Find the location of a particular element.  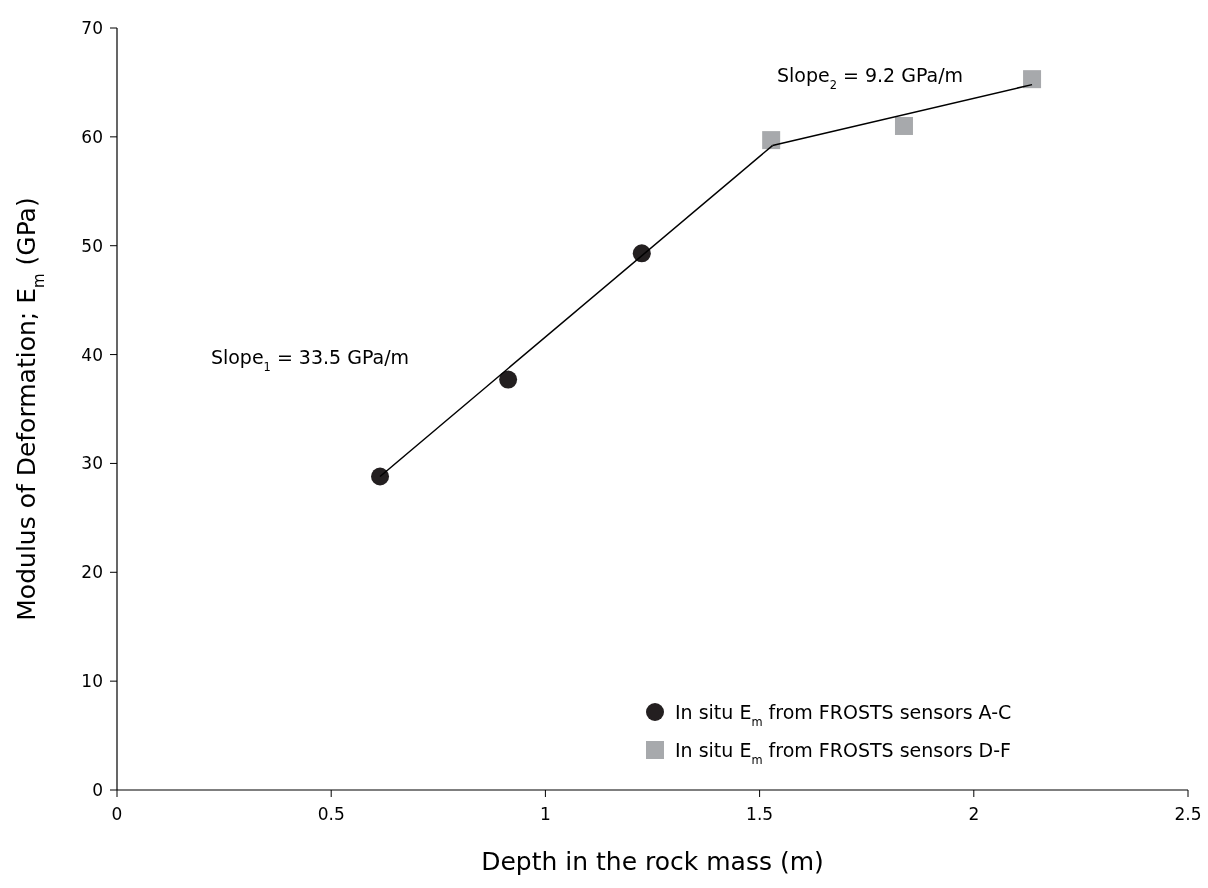

x-tick-label: 1 is located at coordinates (545, 814).